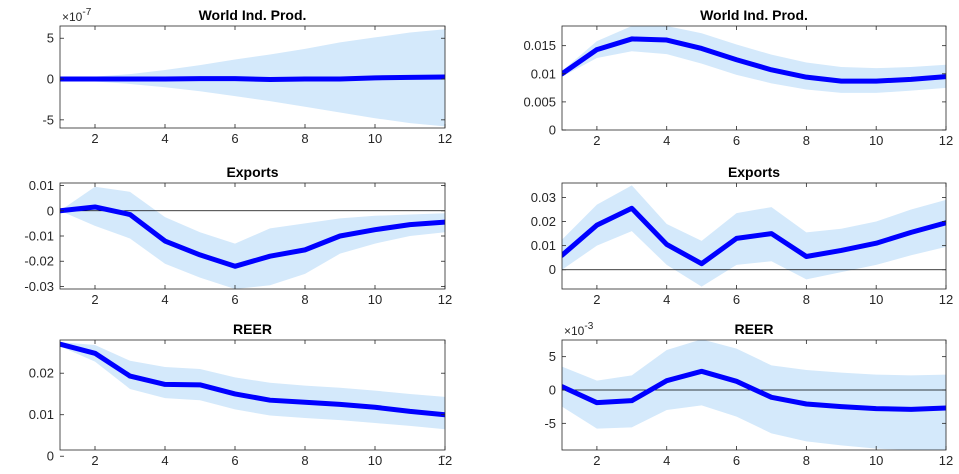  What do you see at coordinates (86, 12) in the screenshot?
I see `axis-exponent-power: -7` at bounding box center [86, 12].